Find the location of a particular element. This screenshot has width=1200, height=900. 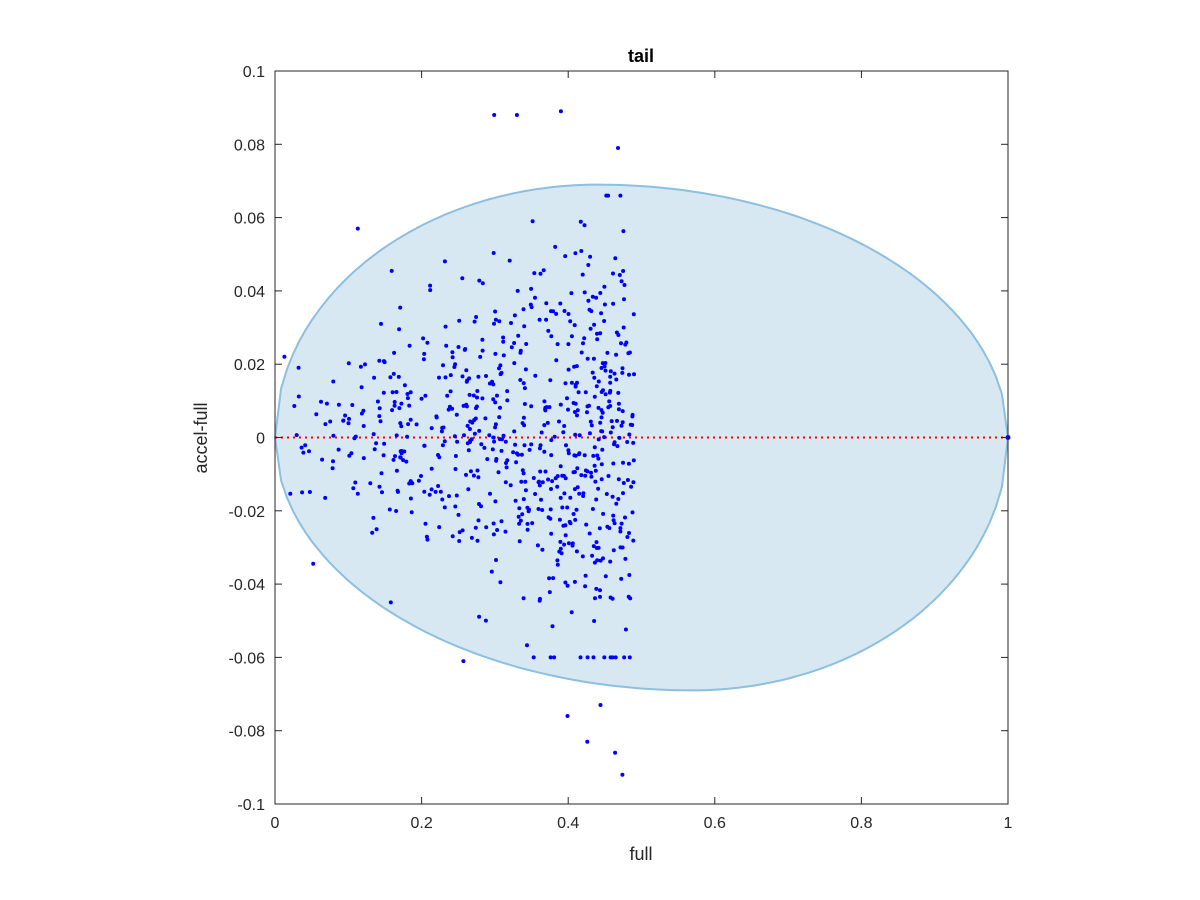

x-tick-label: 0.8 is located at coordinates (861, 823).